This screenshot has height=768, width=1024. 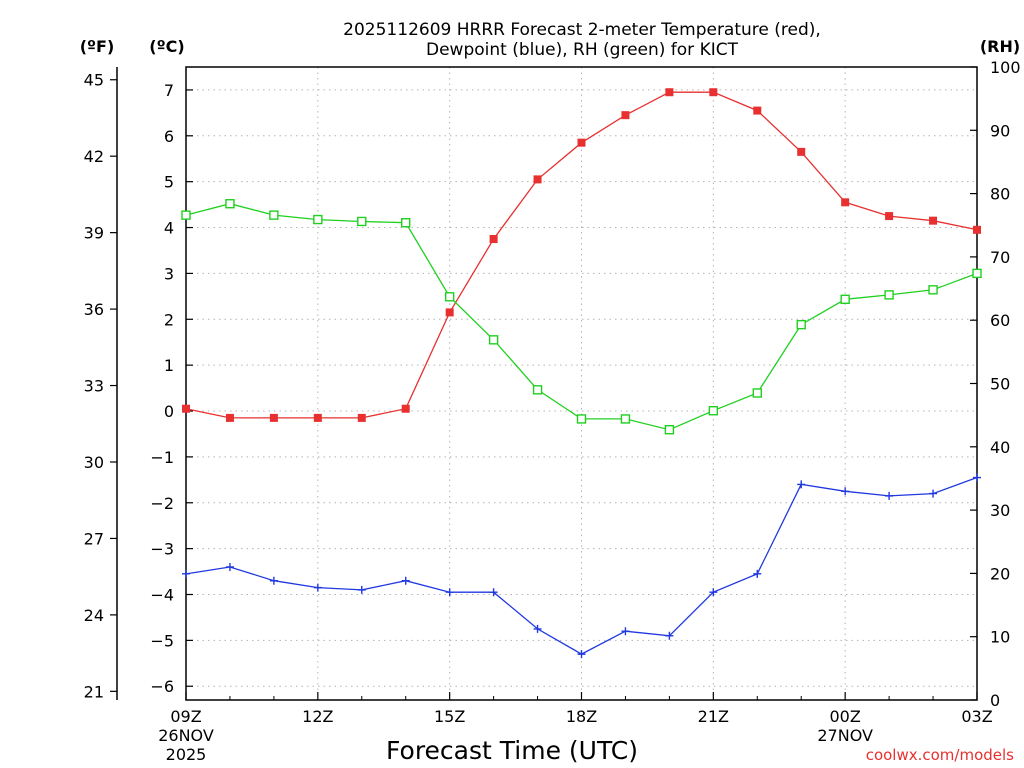 What do you see at coordinates (171, 388) in the screenshot?
I see `celsius-axis: −6 −5 −4 −3 −2 −1 0 1 2 3 4 5 6 7` at bounding box center [171, 388].